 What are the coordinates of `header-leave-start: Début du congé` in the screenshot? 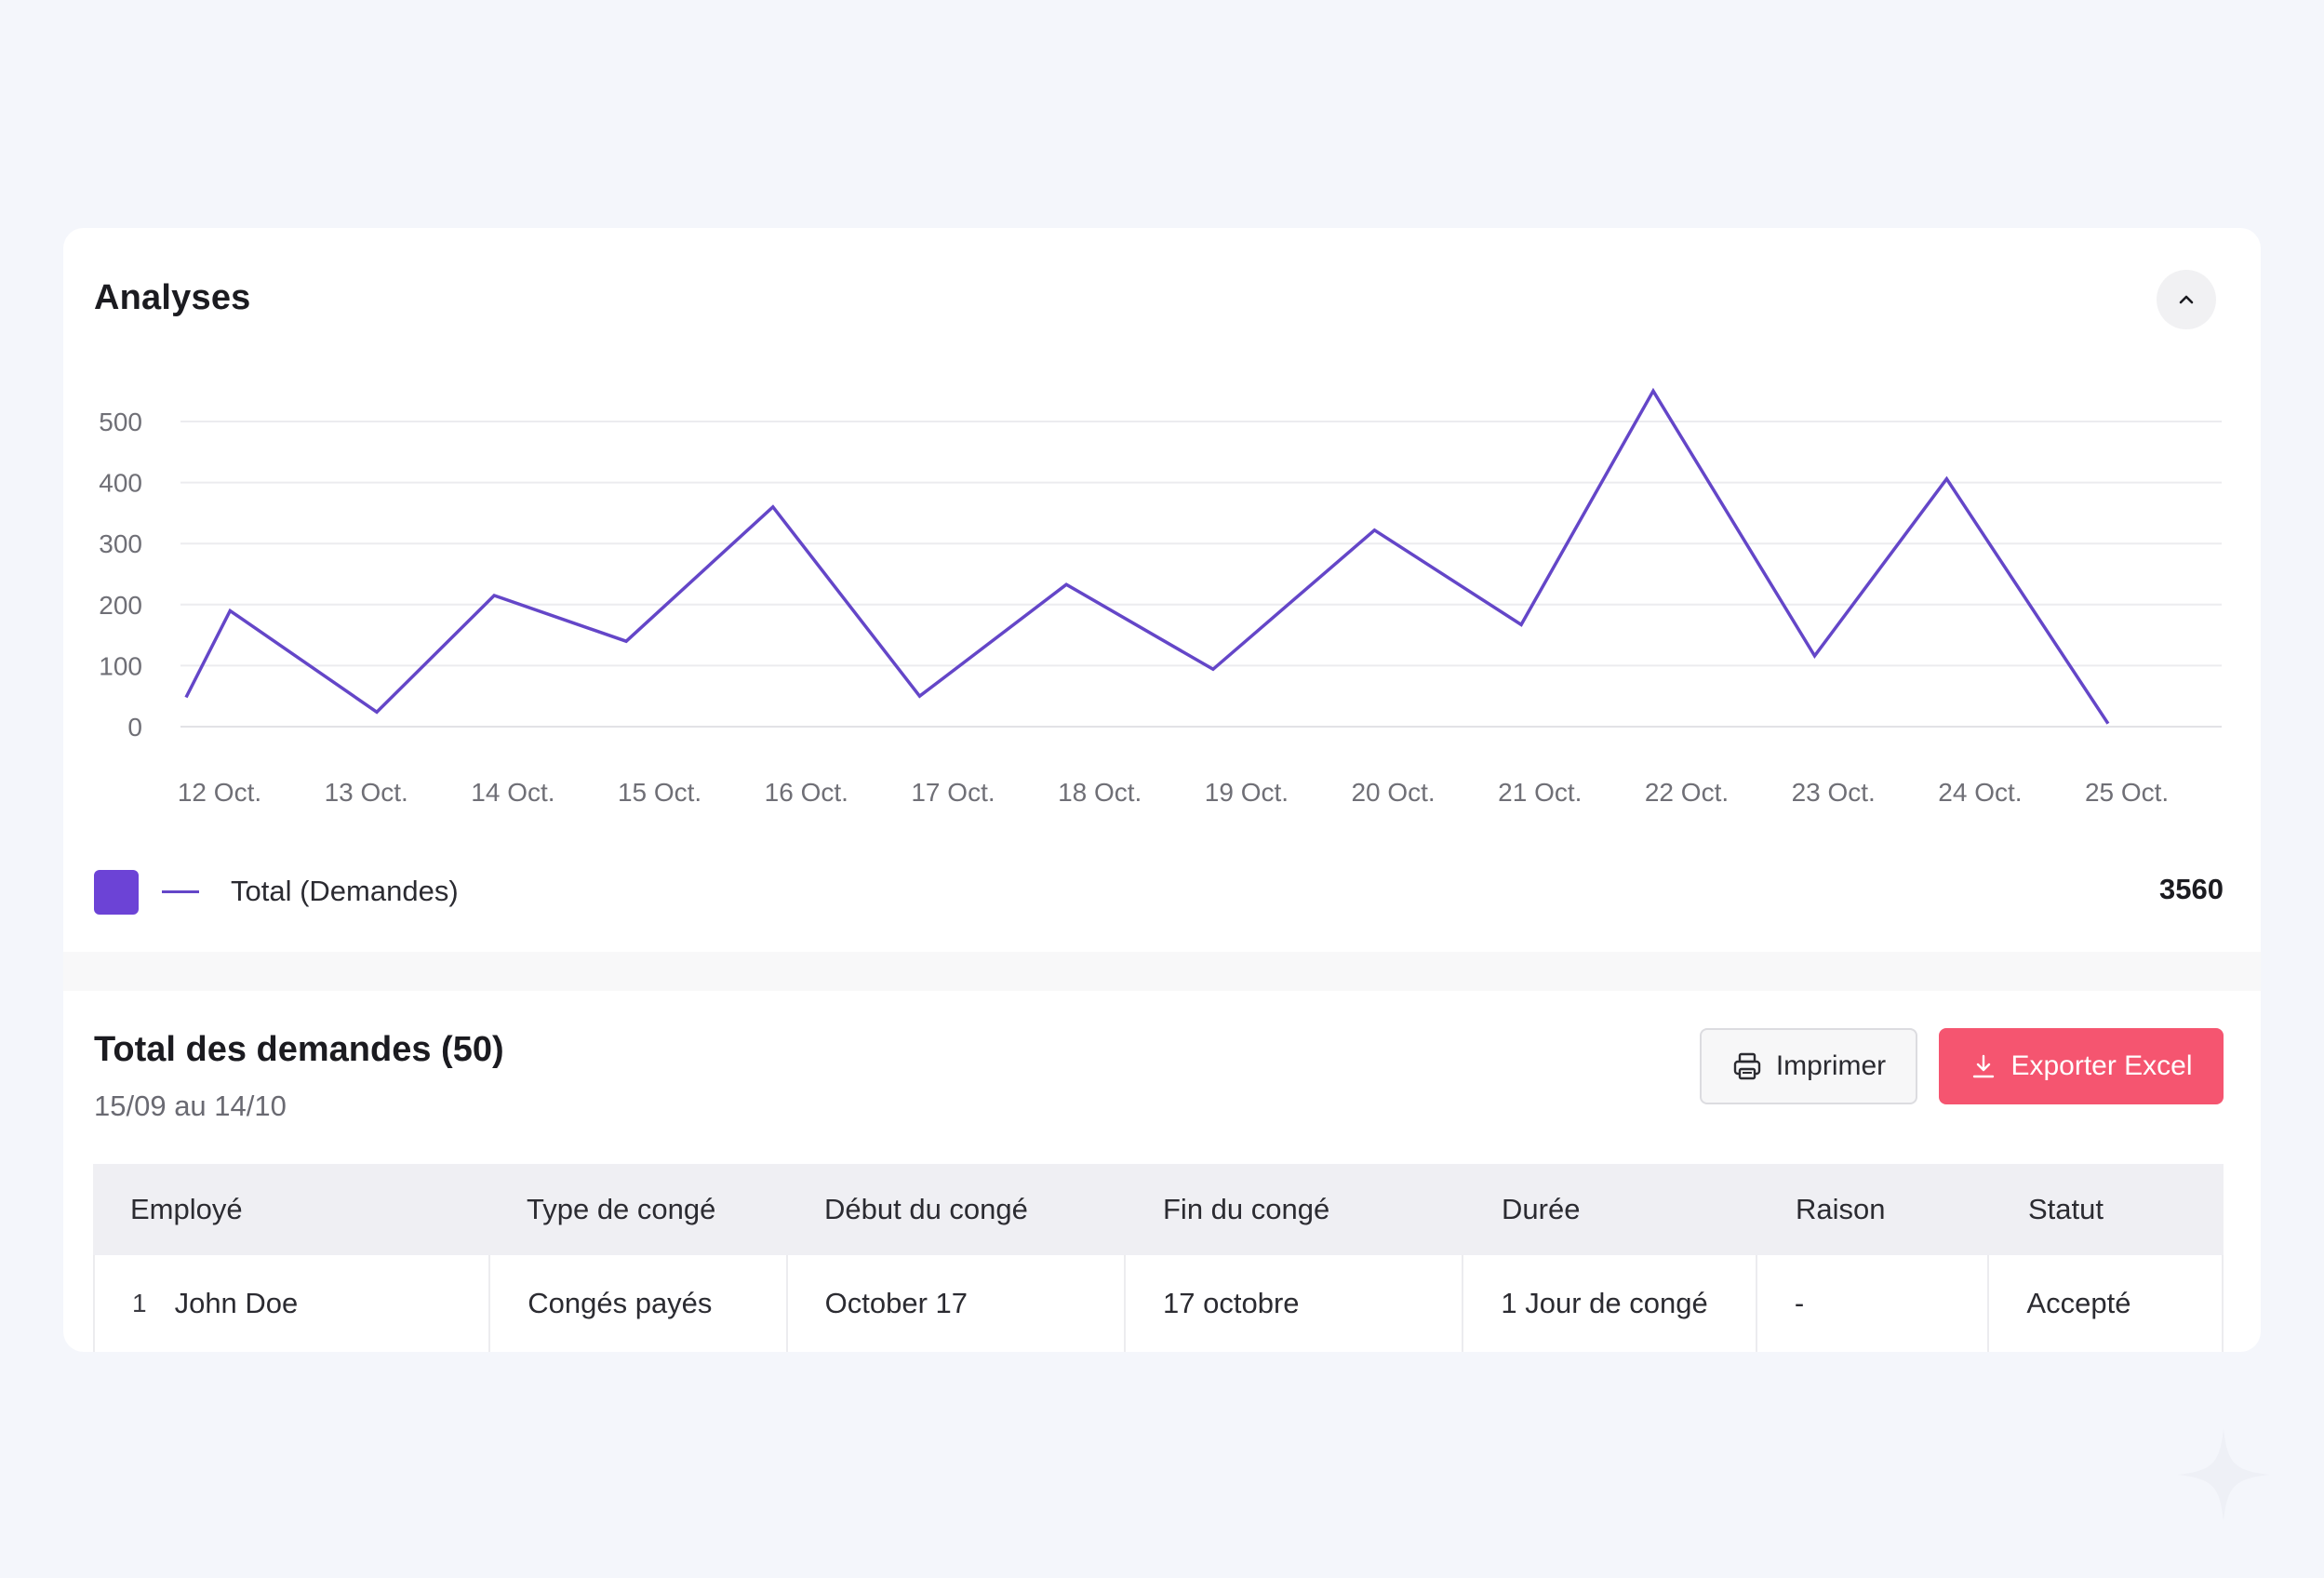 It's located at (926, 1209).